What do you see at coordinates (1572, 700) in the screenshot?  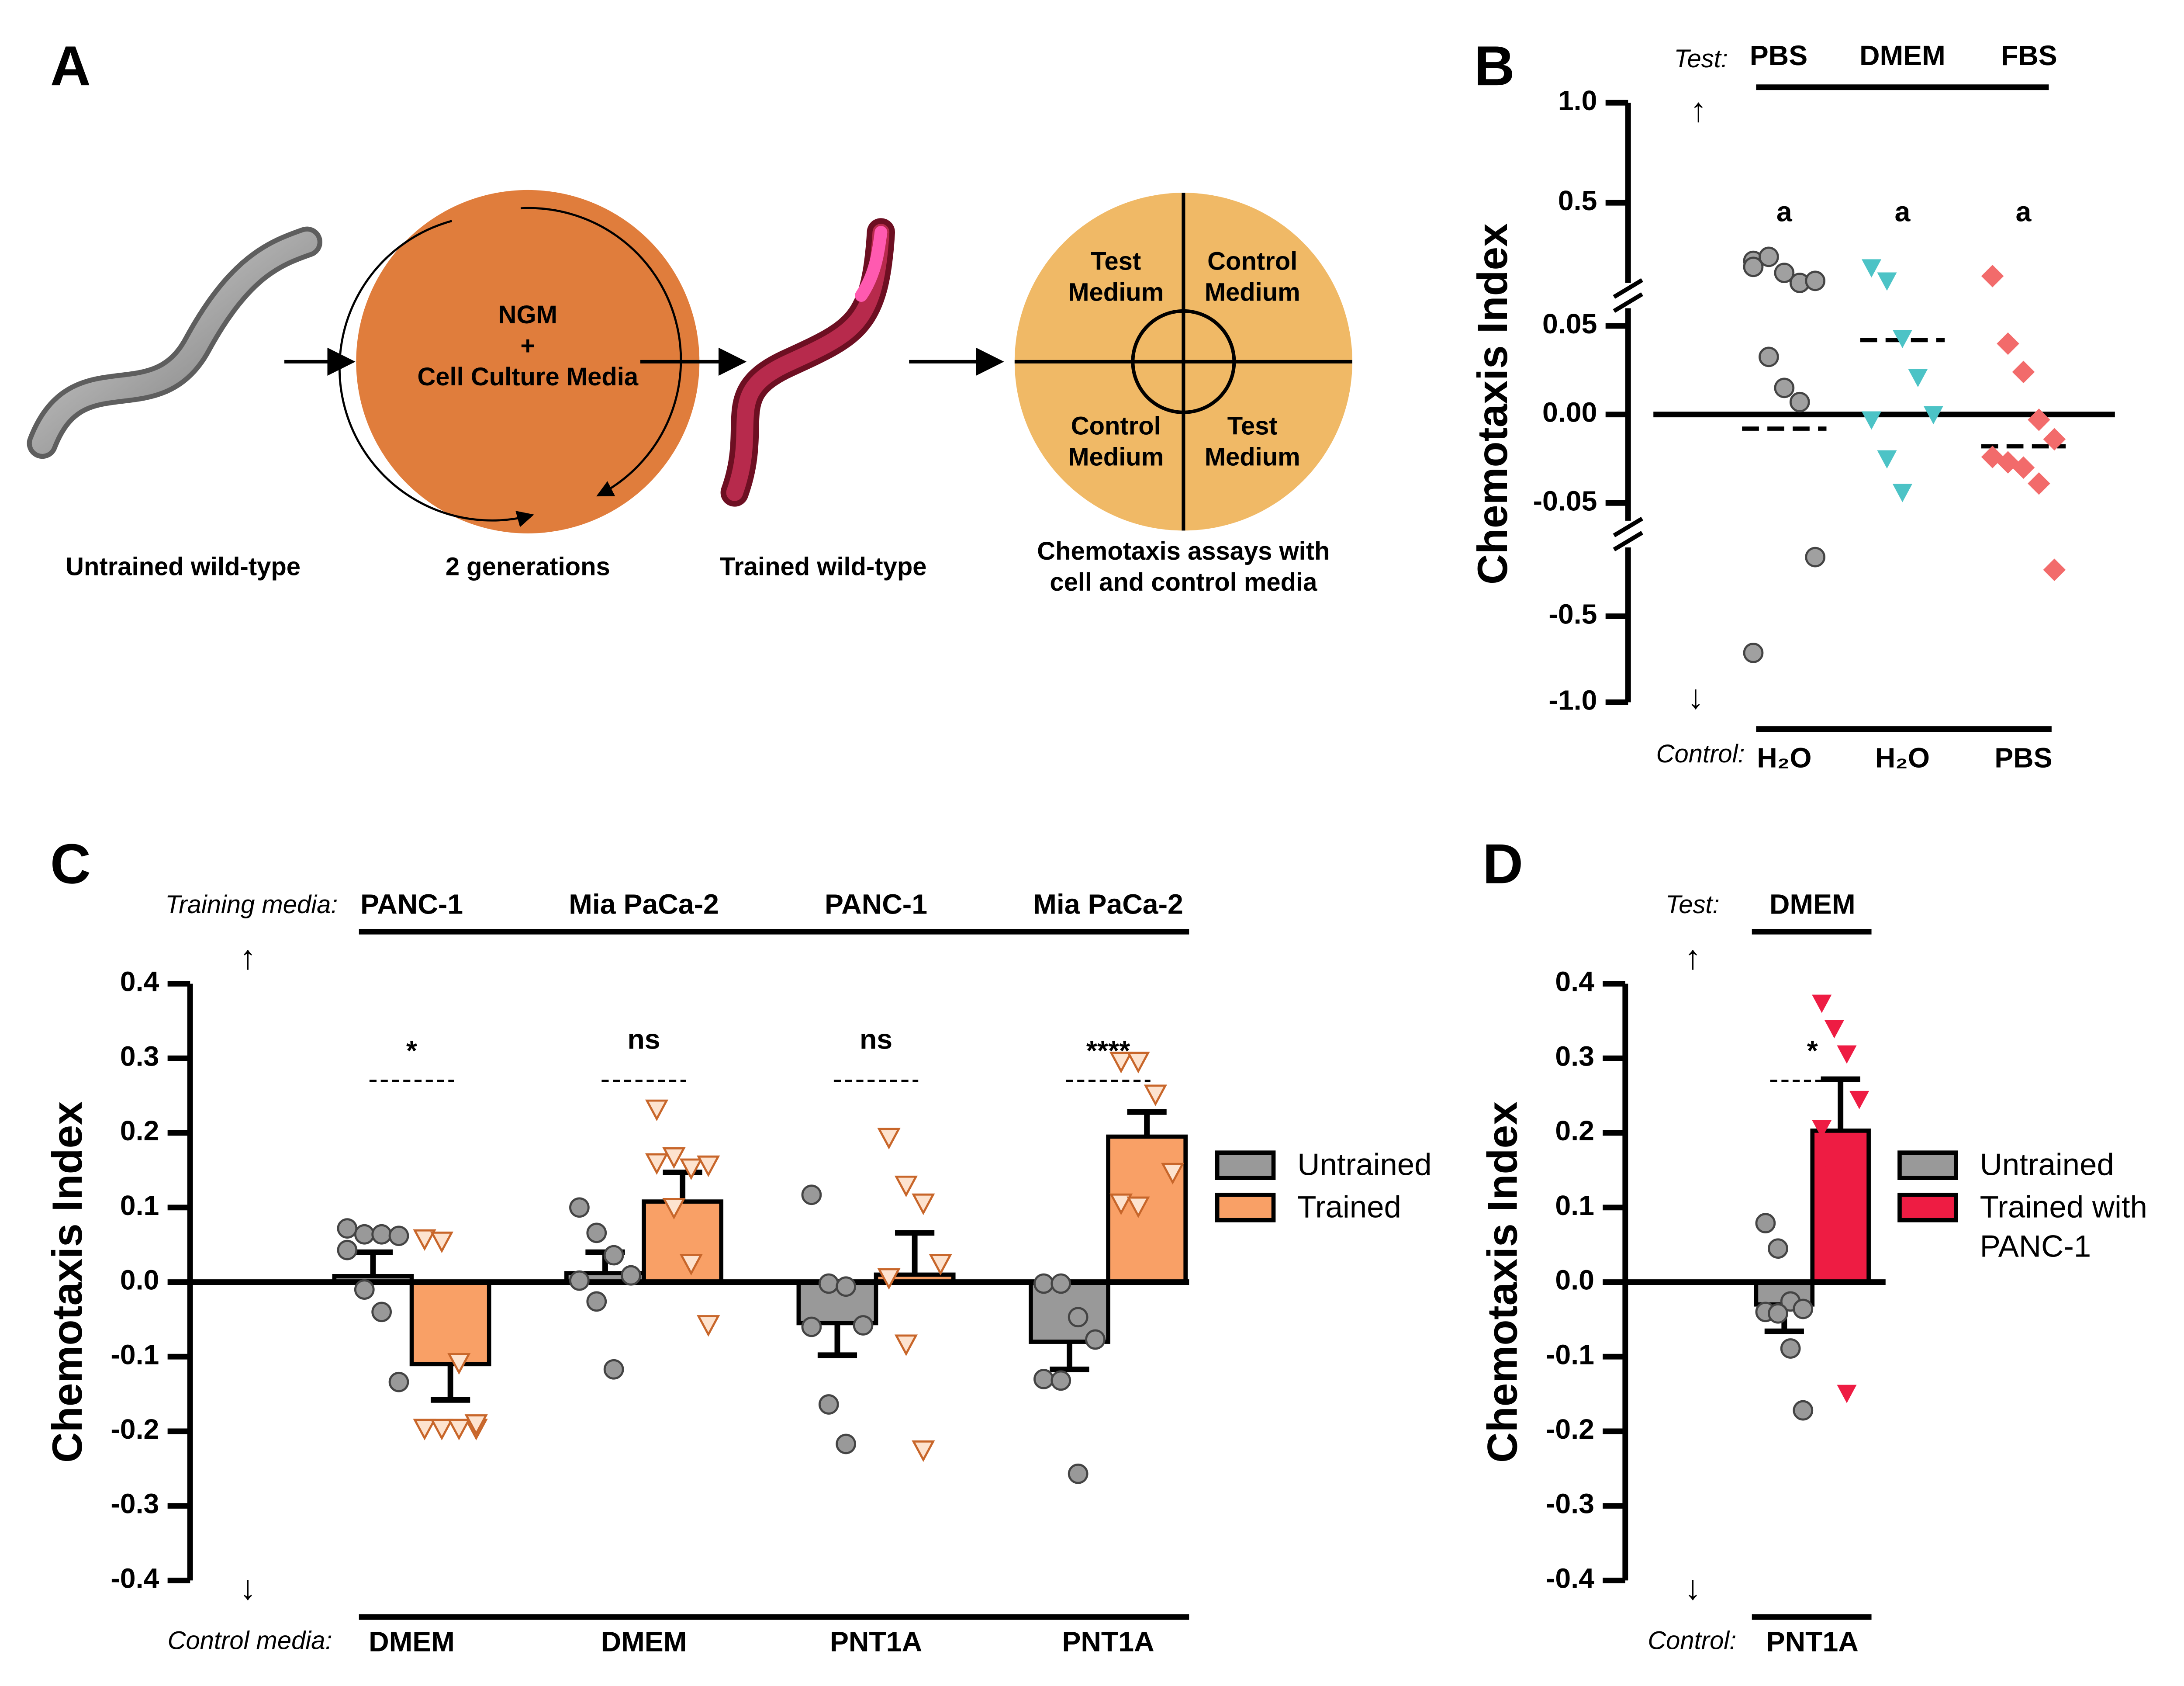 I see `y-tick-label: -1.0` at bounding box center [1572, 700].